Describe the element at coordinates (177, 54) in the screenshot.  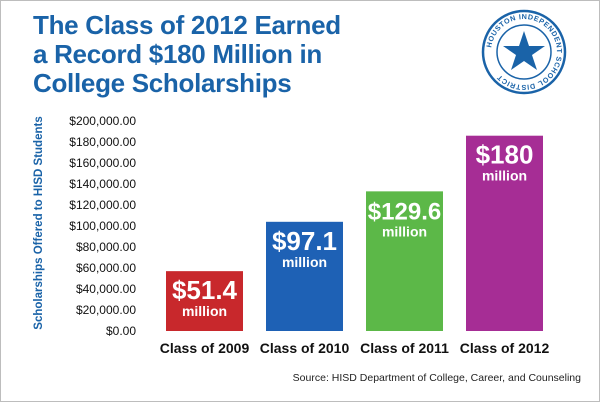
I see `title-line-2: a Record $180 Million in` at that location.